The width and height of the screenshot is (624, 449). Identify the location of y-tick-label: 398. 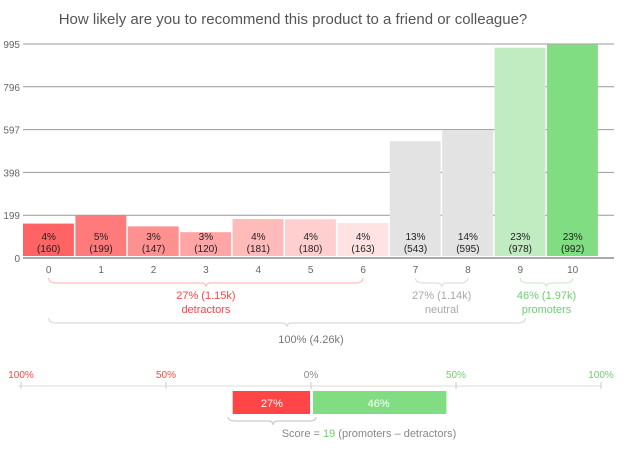
(11, 173).